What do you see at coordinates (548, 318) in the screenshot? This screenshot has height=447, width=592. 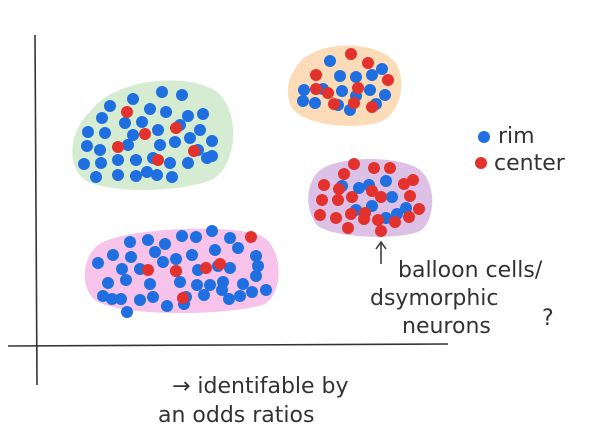 I see `annotation-question-mark: ?` at bounding box center [548, 318].